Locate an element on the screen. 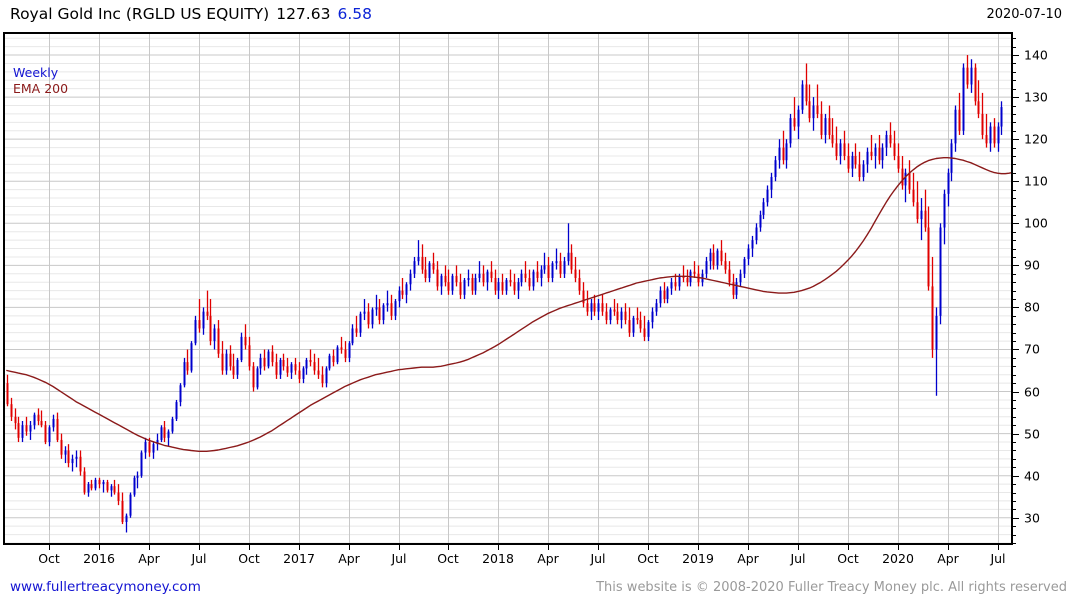 Image resolution: width=1075 pixels, height=600 pixels. x-axis-label: 2016 is located at coordinates (99, 558).